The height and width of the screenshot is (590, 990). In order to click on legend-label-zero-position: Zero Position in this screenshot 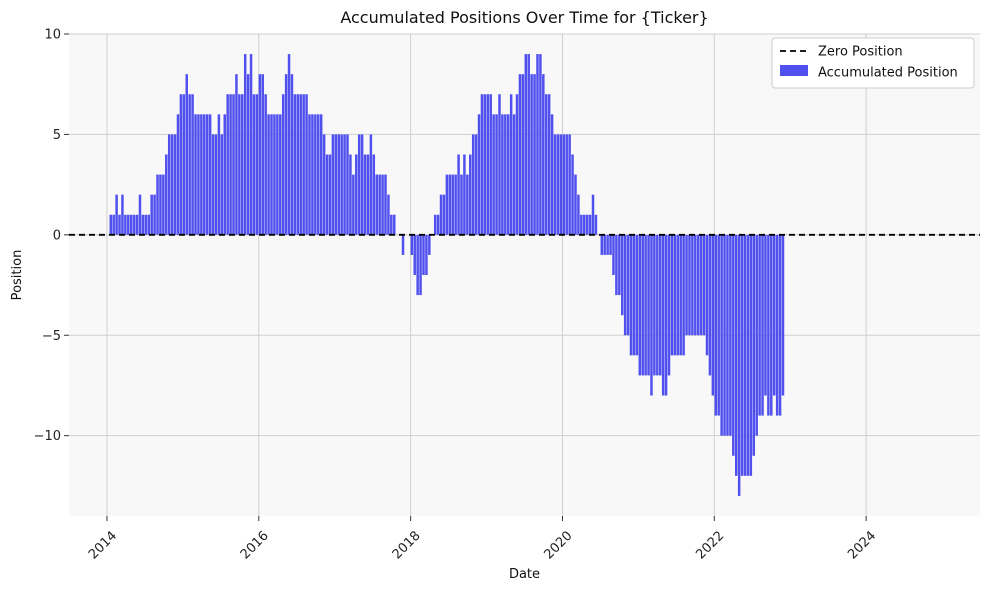, I will do `click(860, 52)`.